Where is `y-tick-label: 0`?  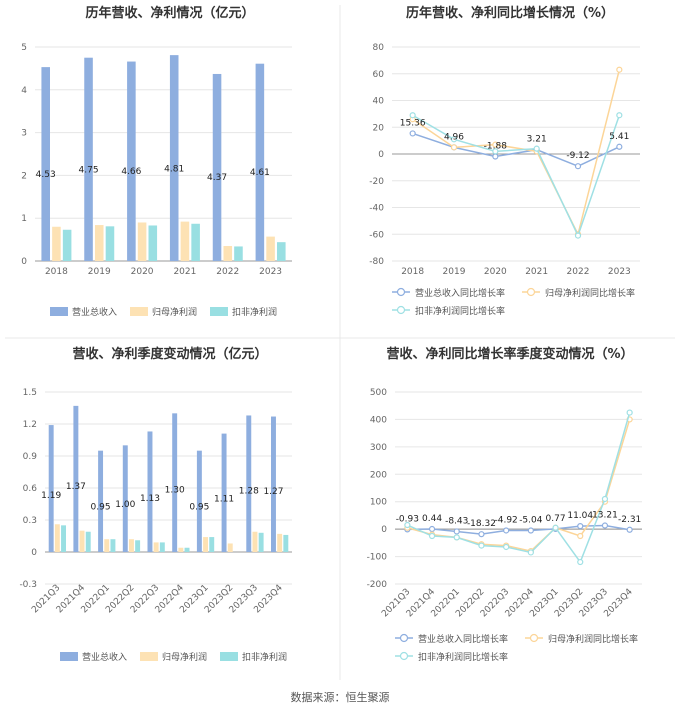 y-tick-label: 0 is located at coordinates (24, 262).